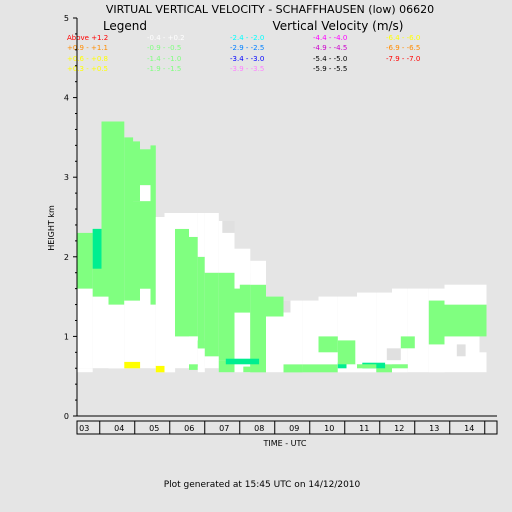 Image resolution: width=512 pixels, height=512 pixels. I want to click on legend-entry: -0.4 - +0.2, so click(166, 38).